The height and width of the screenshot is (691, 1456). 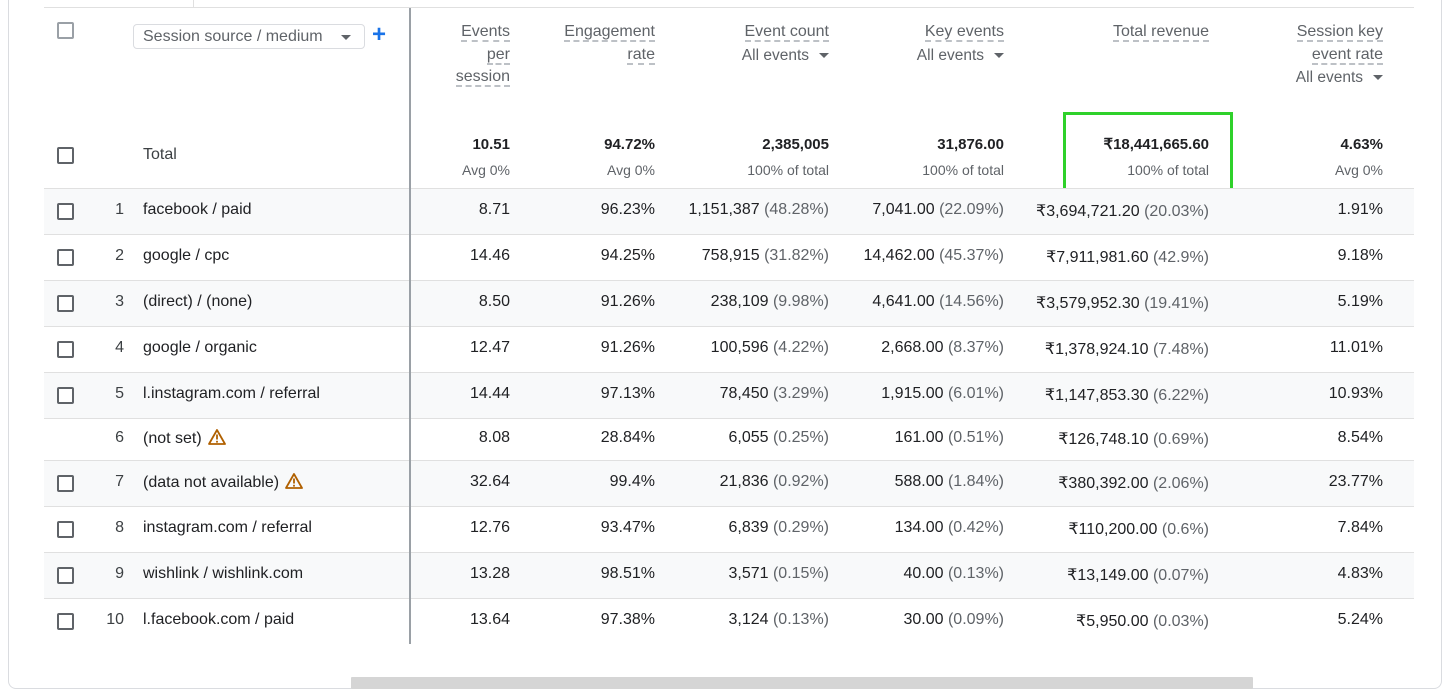 What do you see at coordinates (800, 301) in the screenshot?
I see `cell-percent: (9.98%)` at bounding box center [800, 301].